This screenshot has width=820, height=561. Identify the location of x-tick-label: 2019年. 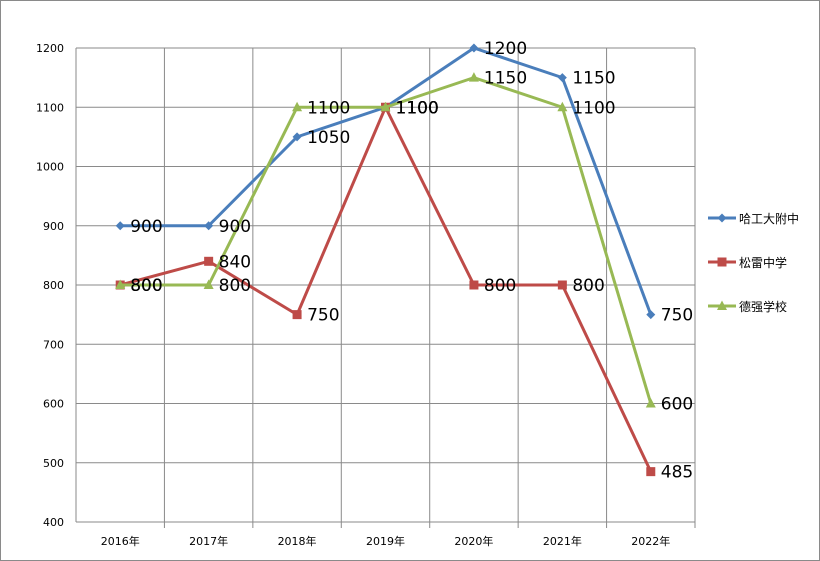
(385, 541).